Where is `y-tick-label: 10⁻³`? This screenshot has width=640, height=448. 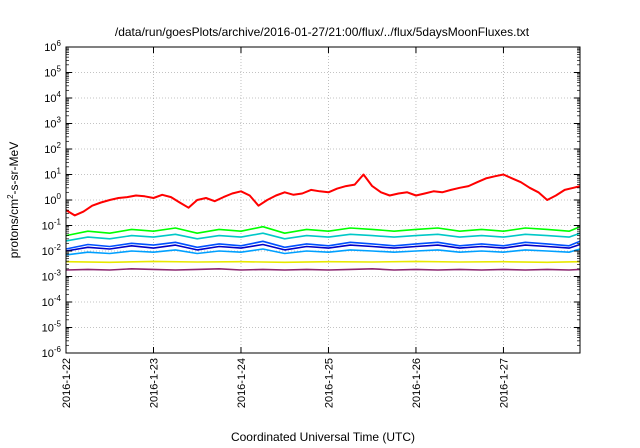
y-tick-label: 10⁻³ is located at coordinates (52, 276).